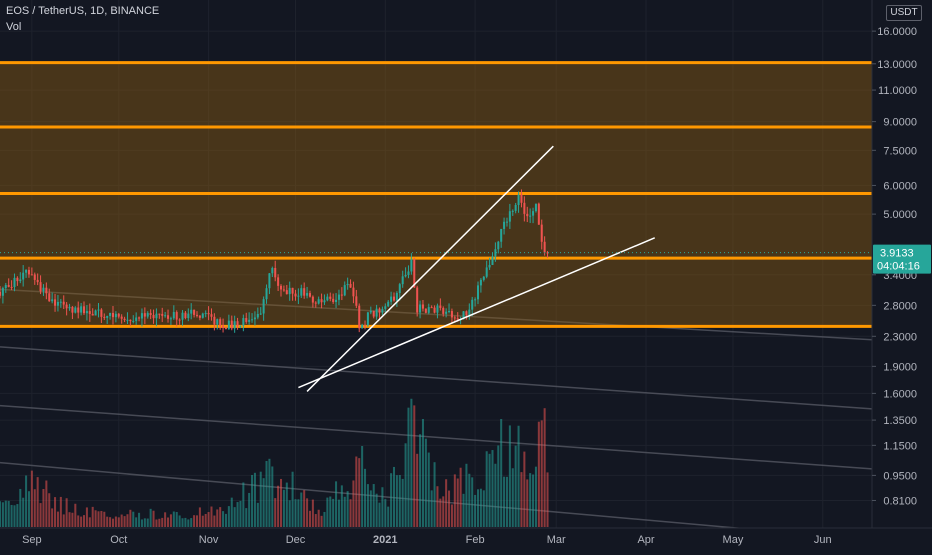 Image resolution: width=932 pixels, height=555 pixels. Describe the element at coordinates (900, 151) in the screenshot. I see `price-axis-label: 7.5000` at that location.